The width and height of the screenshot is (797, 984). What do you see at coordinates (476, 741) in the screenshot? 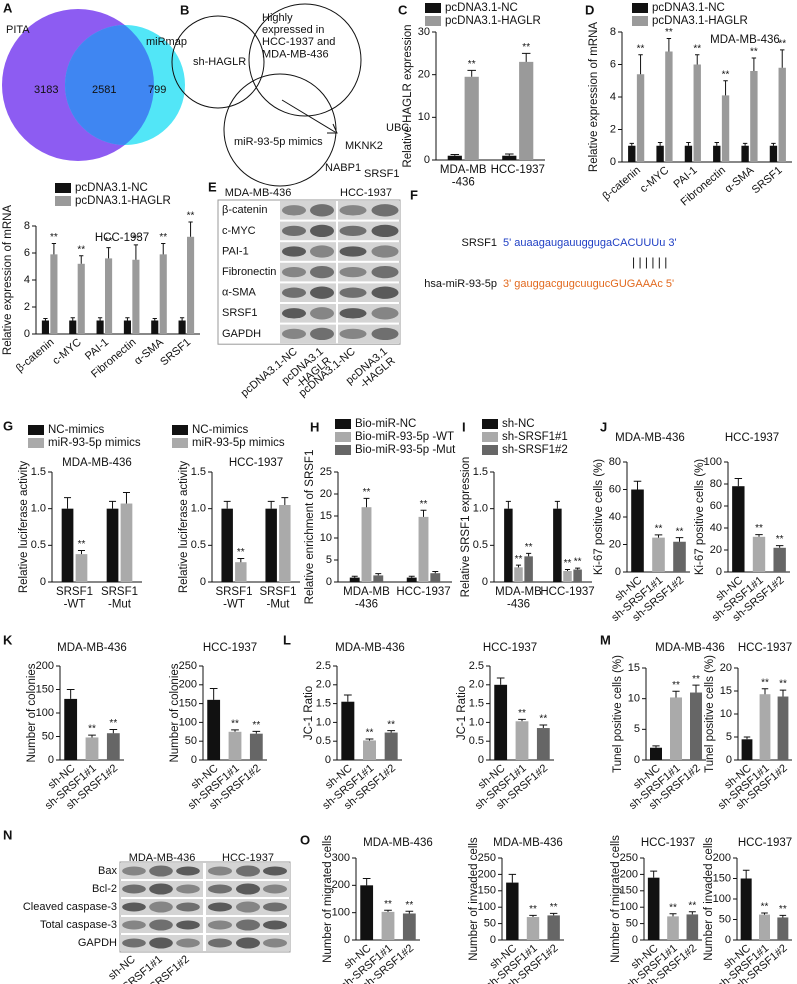
I see `y-tick-label: 0.5` at bounding box center [476, 741].